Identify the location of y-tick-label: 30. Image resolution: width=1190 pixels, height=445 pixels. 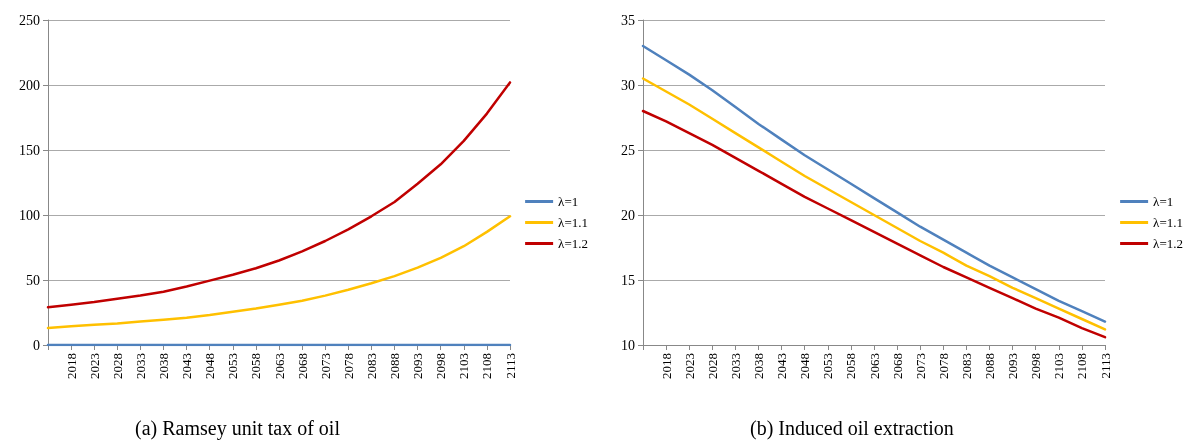
(628, 85).